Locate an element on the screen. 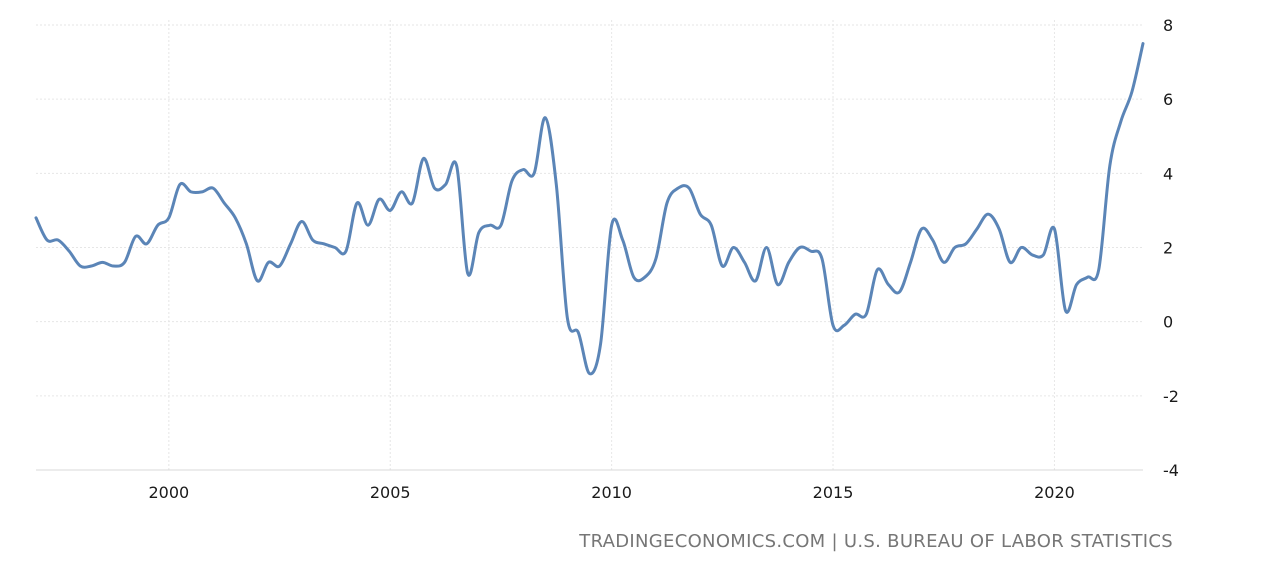 This screenshot has width=1280, height=570. x-tick-label: 2010 is located at coordinates (611, 492).